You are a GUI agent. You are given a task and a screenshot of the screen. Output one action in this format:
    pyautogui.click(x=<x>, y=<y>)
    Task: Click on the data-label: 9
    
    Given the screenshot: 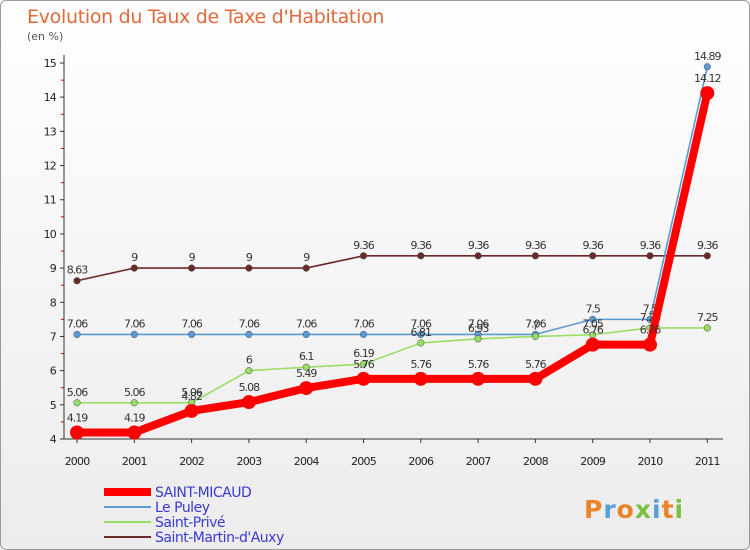 What is the action you would take?
    pyautogui.click(x=249, y=257)
    